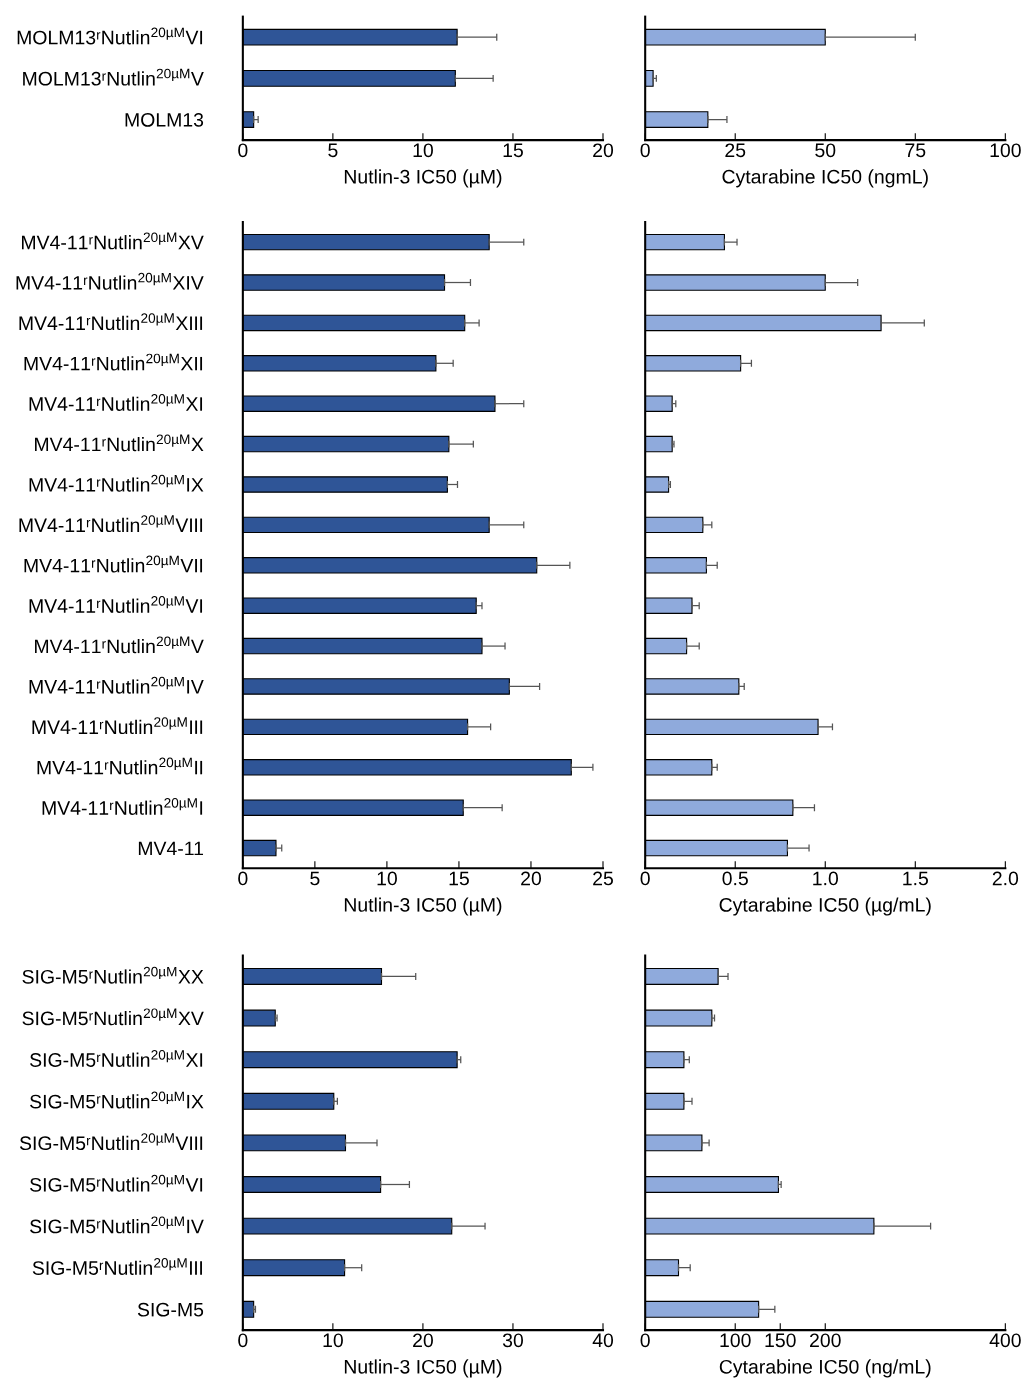 This screenshot has width=1029, height=1387. What do you see at coordinates (110, 36) in the screenshot?
I see `y-tick-label: MOLM13ʳNutlin$^{20µM}$VI` at bounding box center [110, 36].